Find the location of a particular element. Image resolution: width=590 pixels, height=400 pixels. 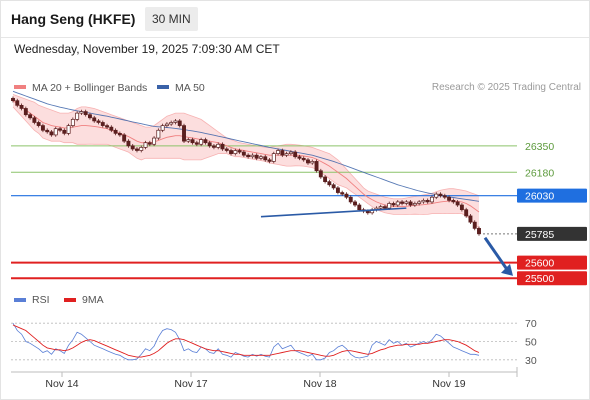

price-legend: MA 20 + Bollinger Bands MA 50 is located at coordinates (109, 88).